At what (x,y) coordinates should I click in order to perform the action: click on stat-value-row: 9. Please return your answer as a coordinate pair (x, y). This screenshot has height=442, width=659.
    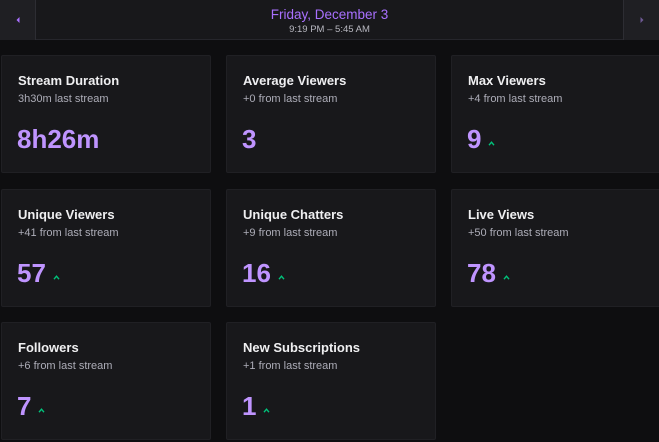
    Looking at the image, I should click on (481, 139).